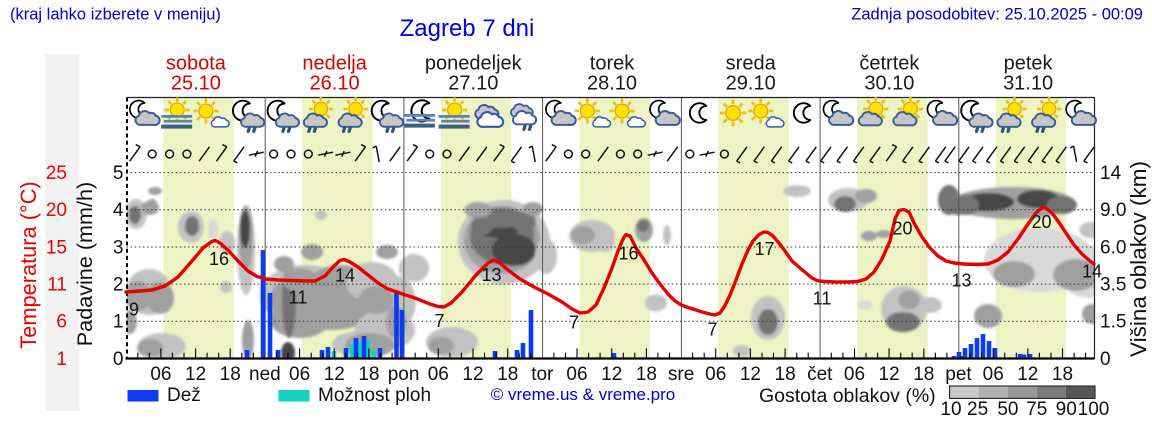  What do you see at coordinates (997, 15) in the screenshot?
I see `svg-text:Zadnja posodobitev: 25.10.2025: Zadnja posodobitev: 25.10.2025 - 00:09` at bounding box center [997, 15].